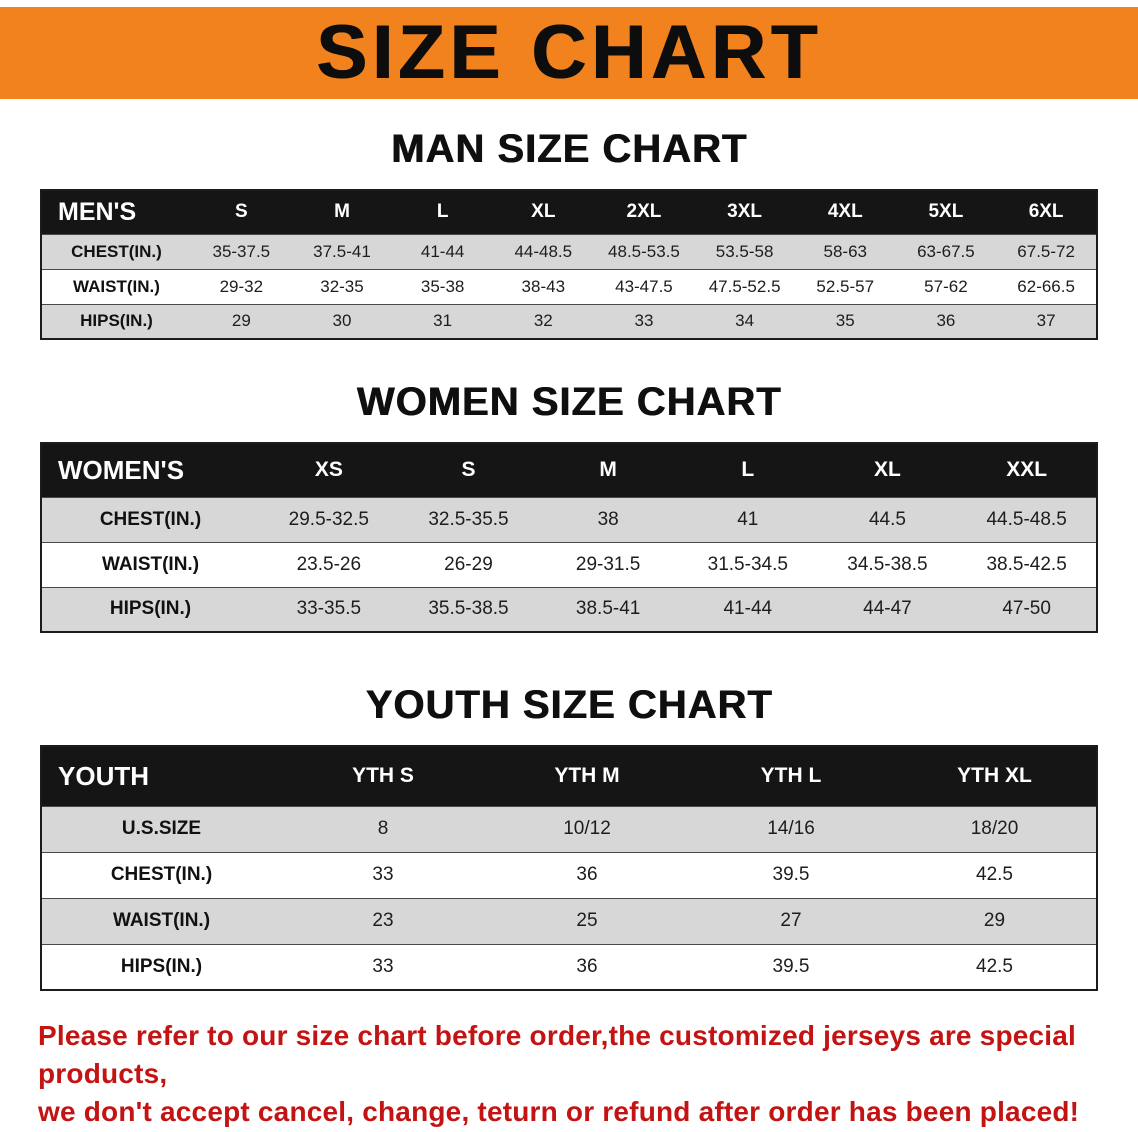 Image resolution: width=1138 pixels, height=1132 pixels. Describe the element at coordinates (608, 565) in the screenshot. I see `size-value: 29-31.5` at that location.